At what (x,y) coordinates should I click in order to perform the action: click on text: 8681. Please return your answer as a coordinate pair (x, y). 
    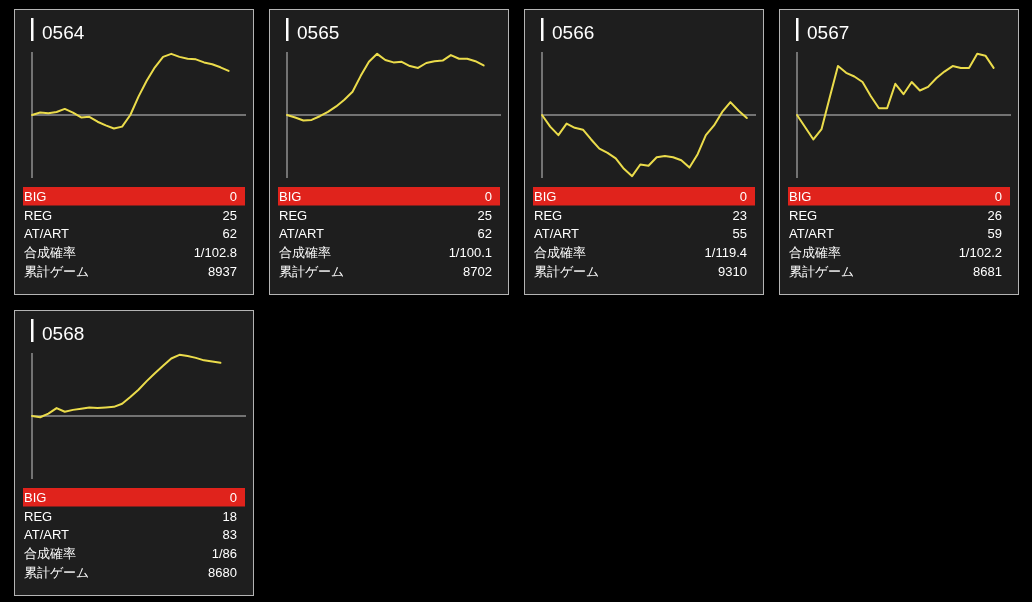
    Looking at the image, I should click on (987, 271).